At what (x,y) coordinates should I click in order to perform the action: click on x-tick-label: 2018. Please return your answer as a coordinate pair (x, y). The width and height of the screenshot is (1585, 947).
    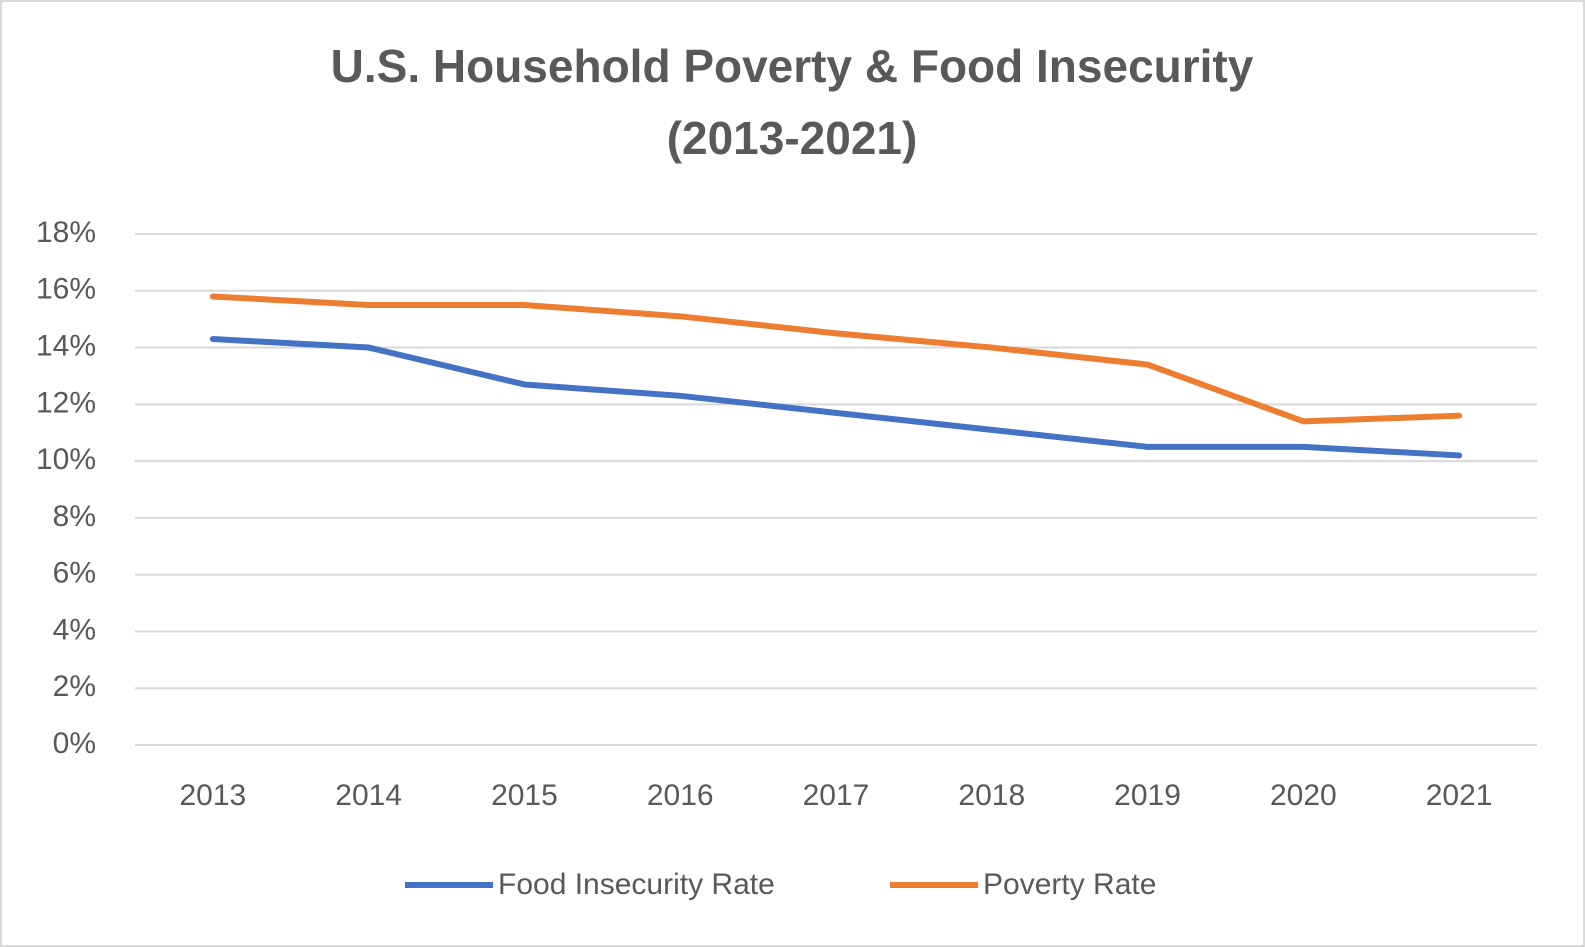
    Looking at the image, I should click on (991, 795).